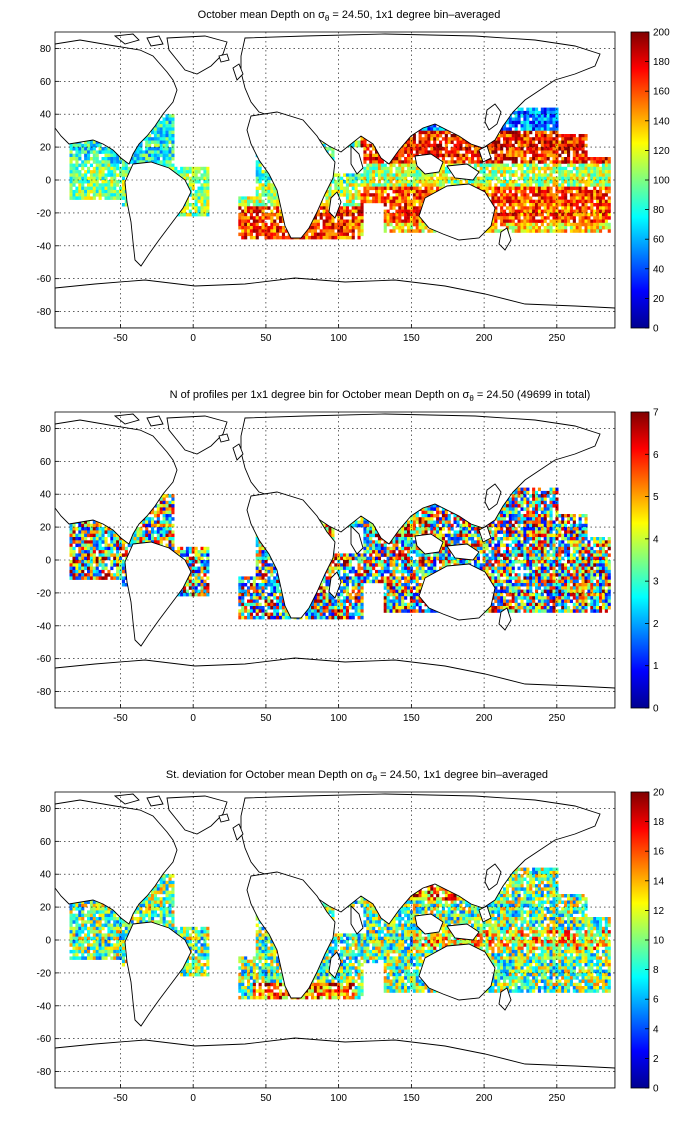 This screenshot has height=1140, width=696. Describe the element at coordinates (266, 338) in the screenshot. I see `x-tick-label: 50` at that location.